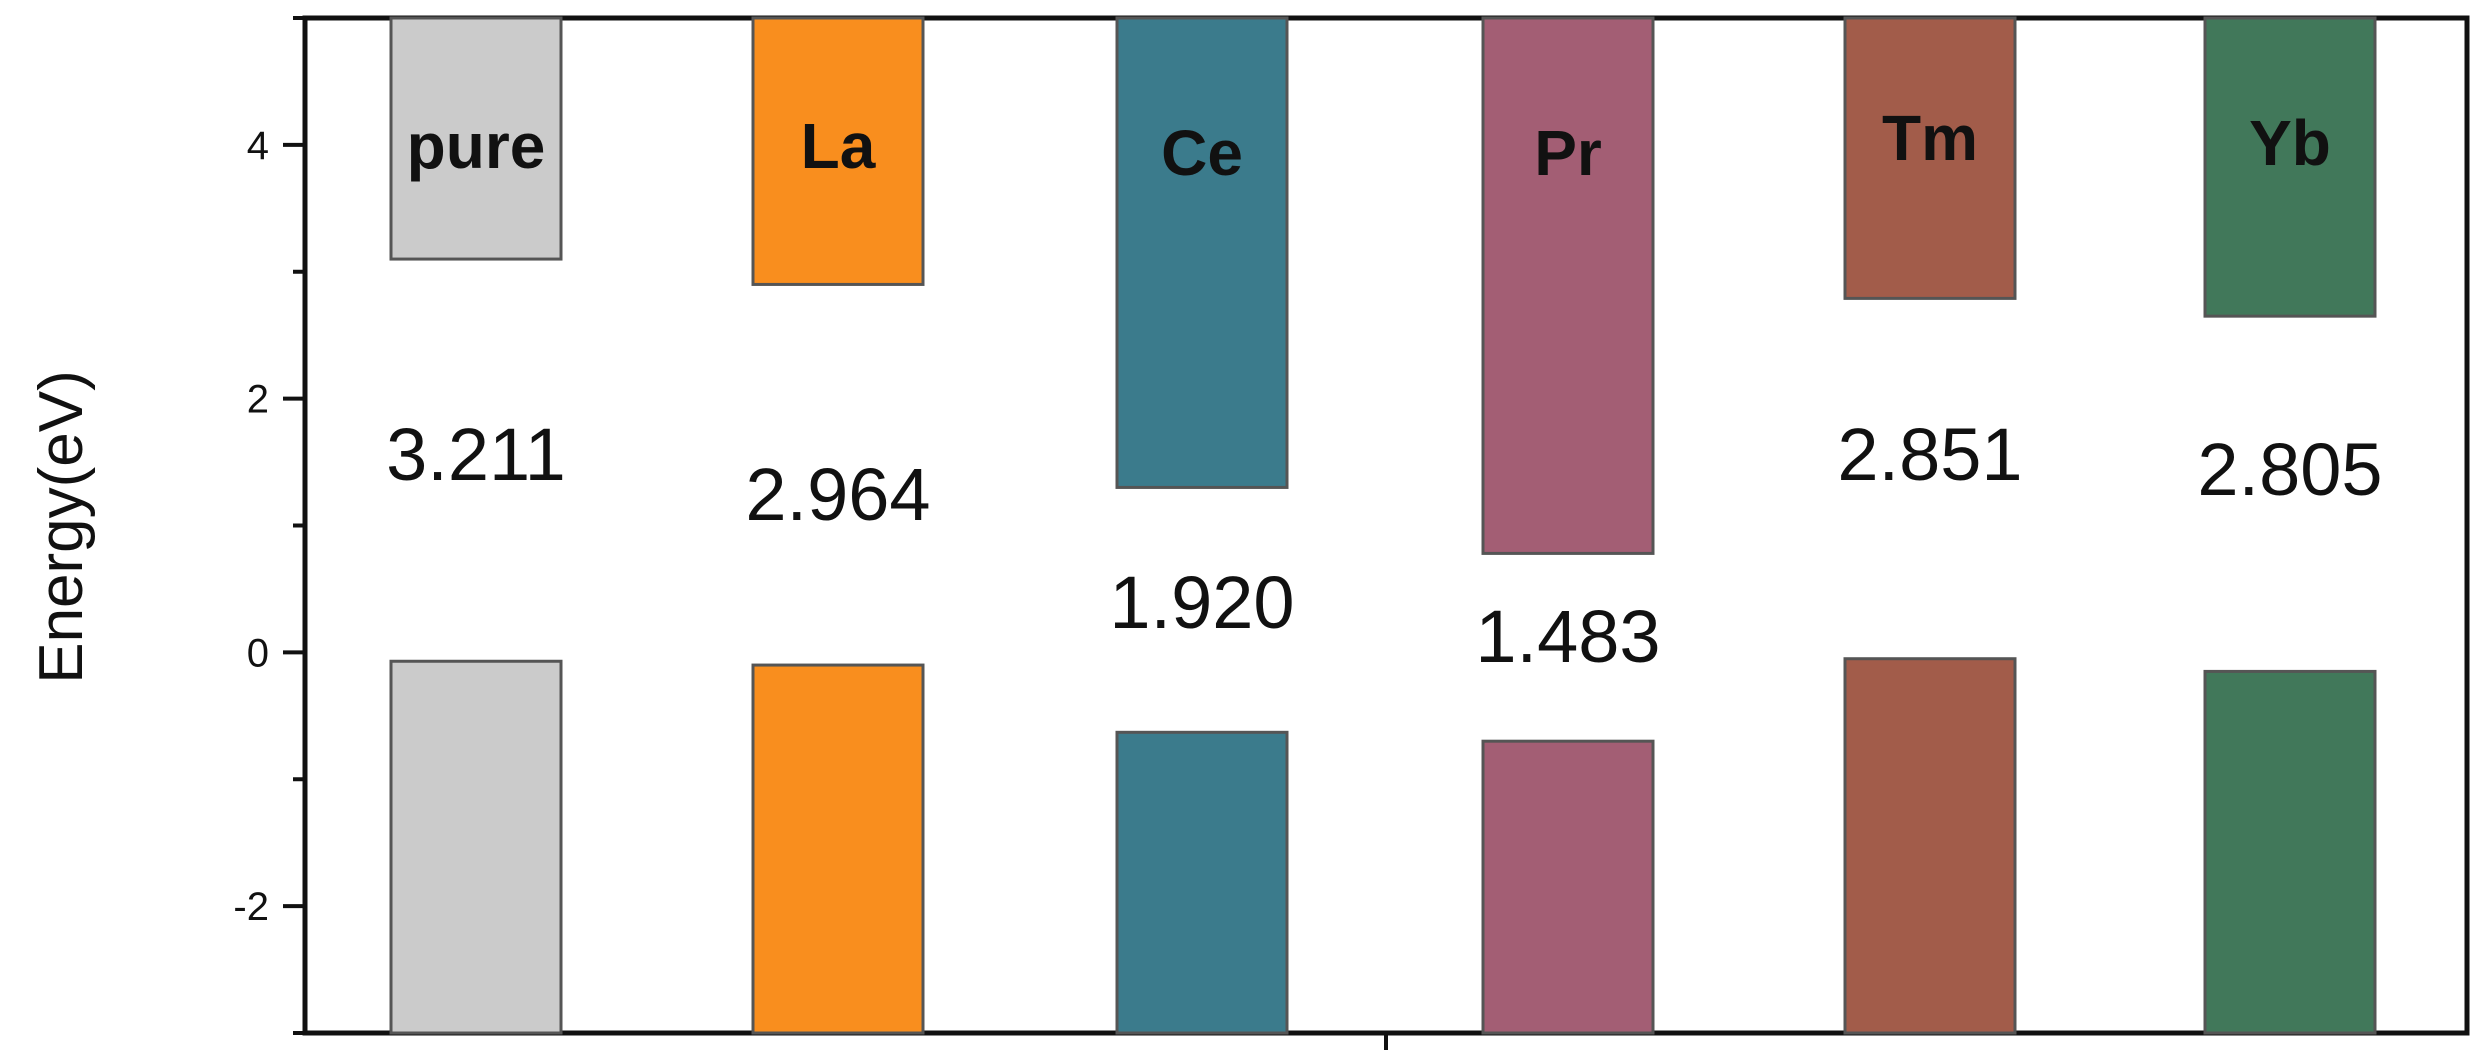  What do you see at coordinates (1568, 887) in the screenshot?
I see `valence-band-bar-Pr` at bounding box center [1568, 887].